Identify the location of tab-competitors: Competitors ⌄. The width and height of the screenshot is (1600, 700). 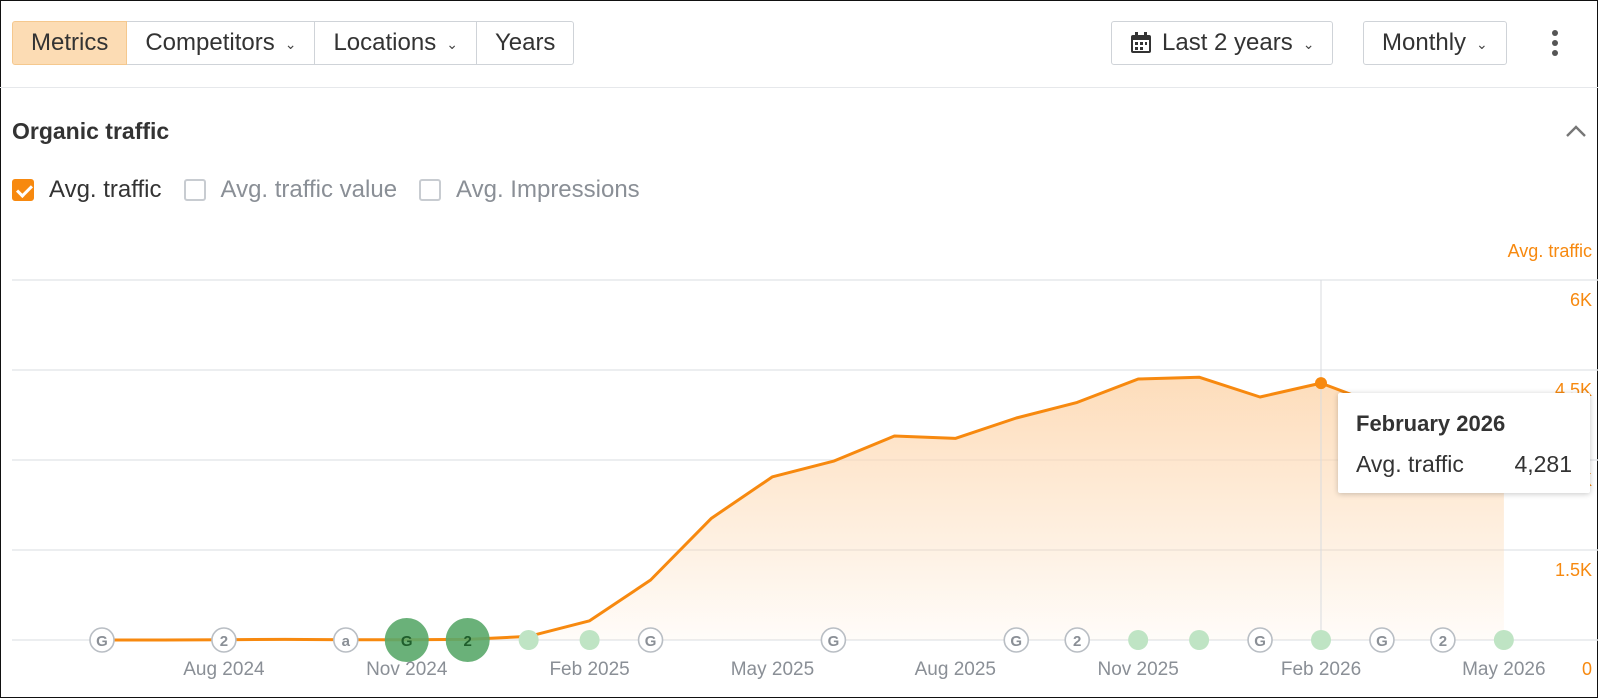
(221, 43).